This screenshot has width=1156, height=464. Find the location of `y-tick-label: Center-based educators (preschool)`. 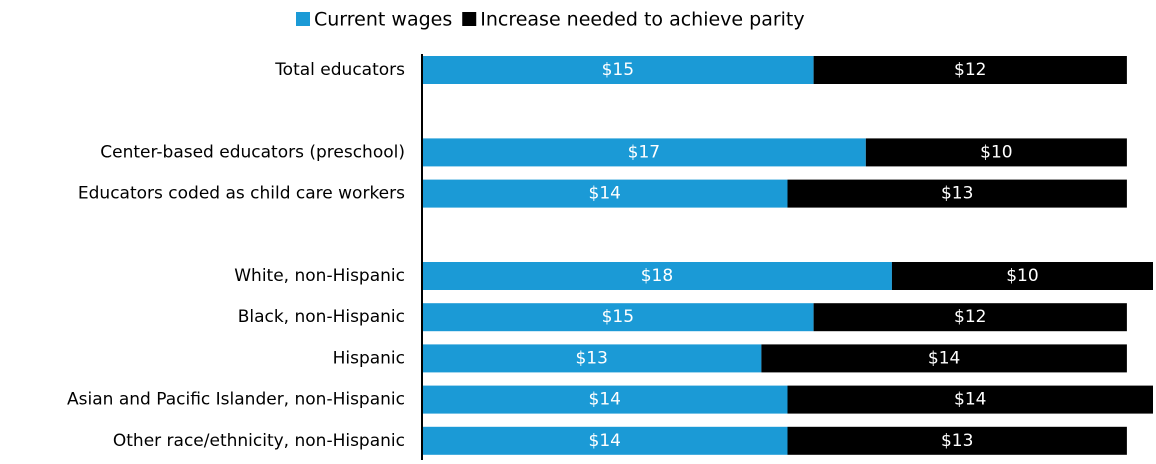

y-tick-label: Center-based educators (preschool) is located at coordinates (252, 152).